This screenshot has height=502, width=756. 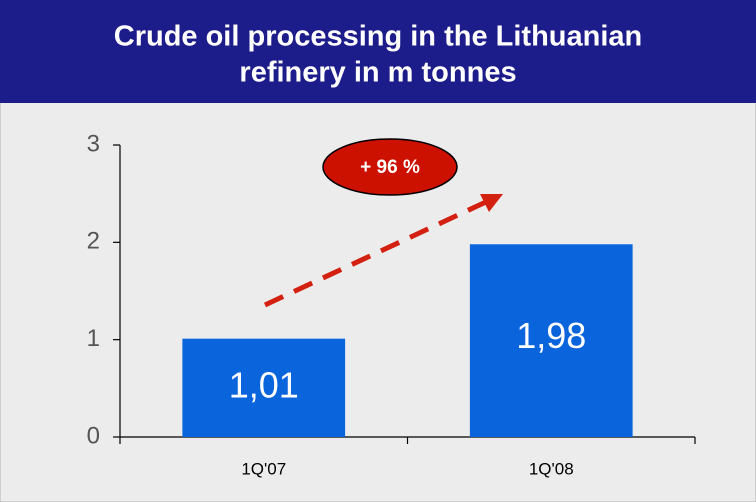 What do you see at coordinates (551, 335) in the screenshot?
I see `value-label: 1,98` at bounding box center [551, 335].